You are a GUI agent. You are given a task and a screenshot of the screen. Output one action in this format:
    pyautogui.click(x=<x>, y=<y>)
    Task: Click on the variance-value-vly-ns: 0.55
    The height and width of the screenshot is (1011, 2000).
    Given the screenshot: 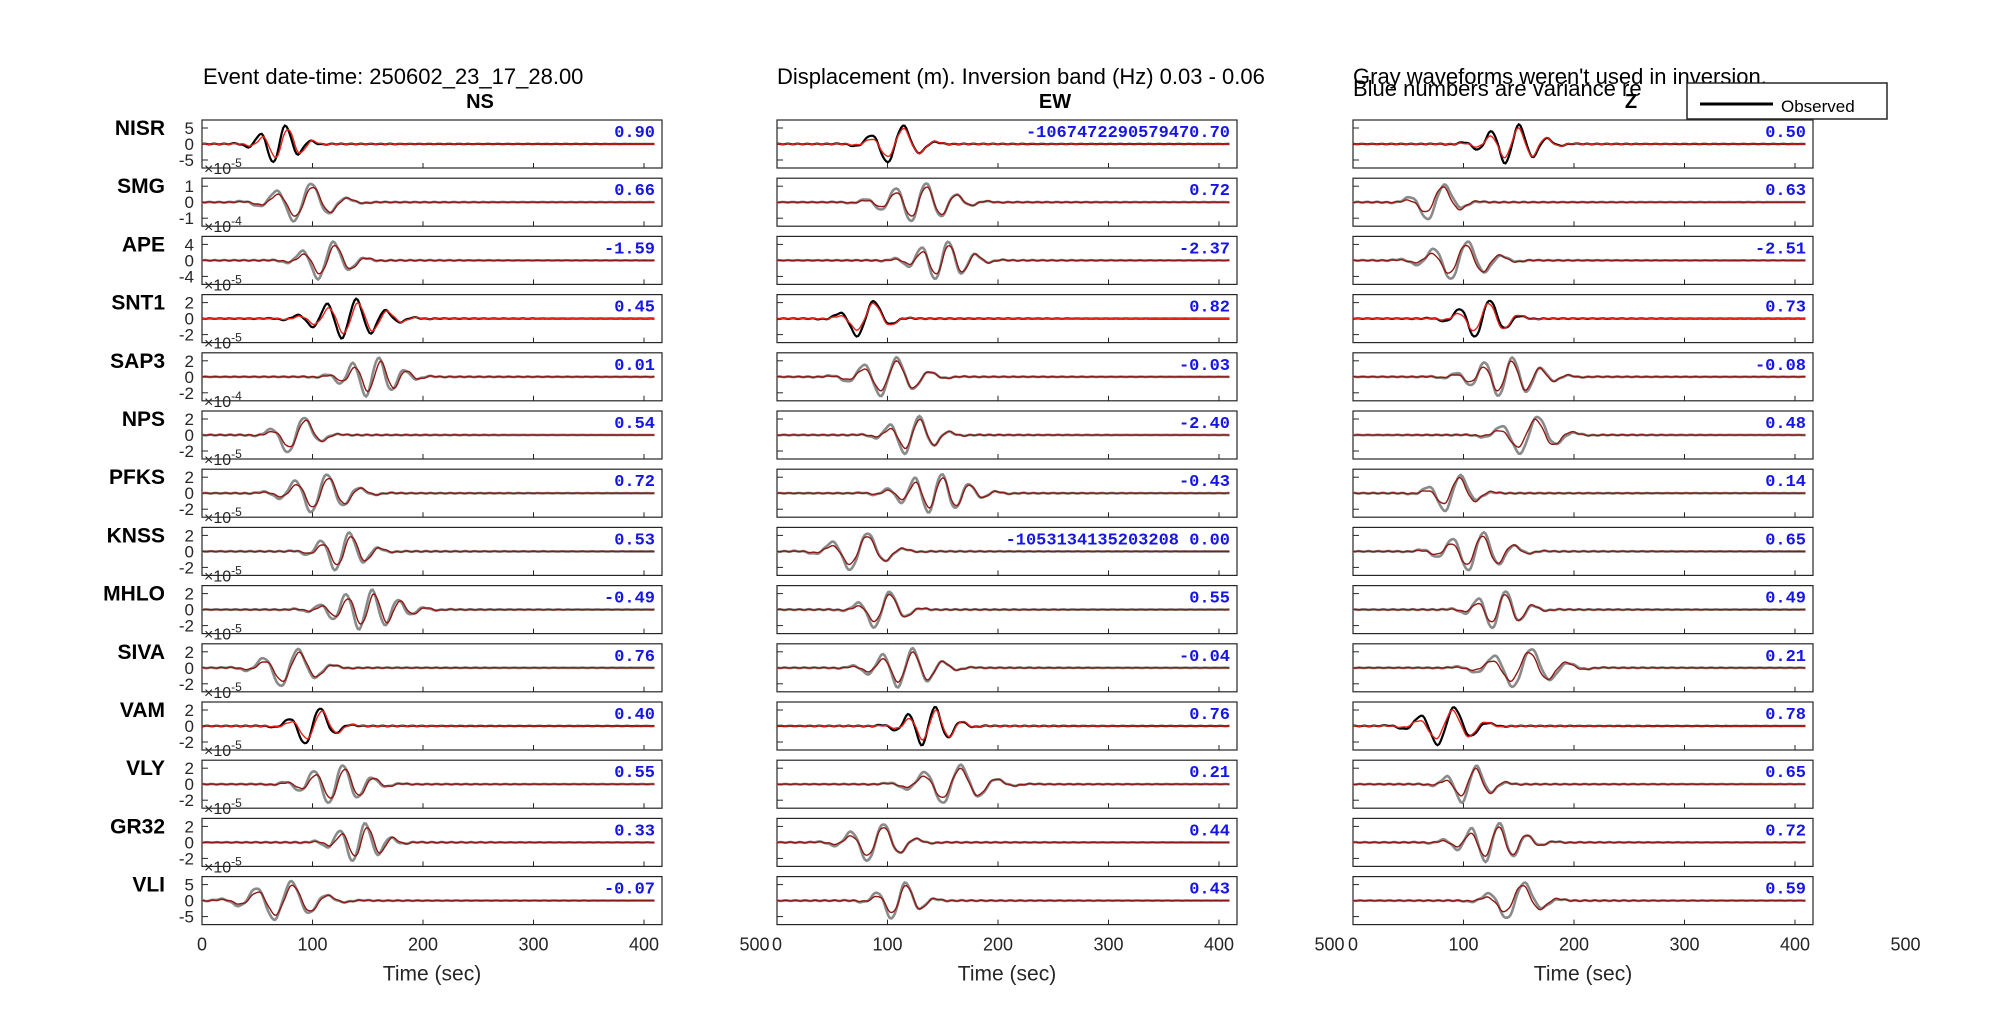 What is the action you would take?
    pyautogui.click(x=634, y=773)
    